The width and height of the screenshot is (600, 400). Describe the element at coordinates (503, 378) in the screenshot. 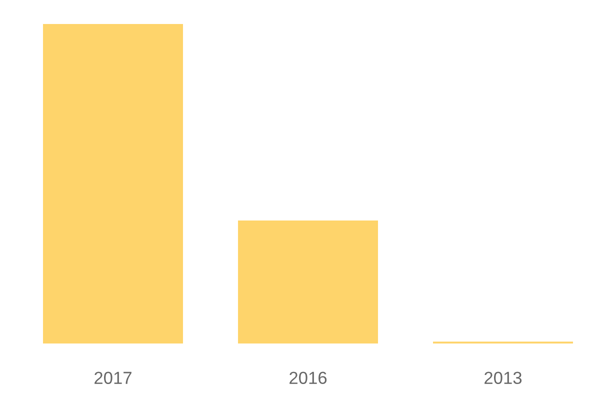

I see `x-tick-label: 2013` at that location.